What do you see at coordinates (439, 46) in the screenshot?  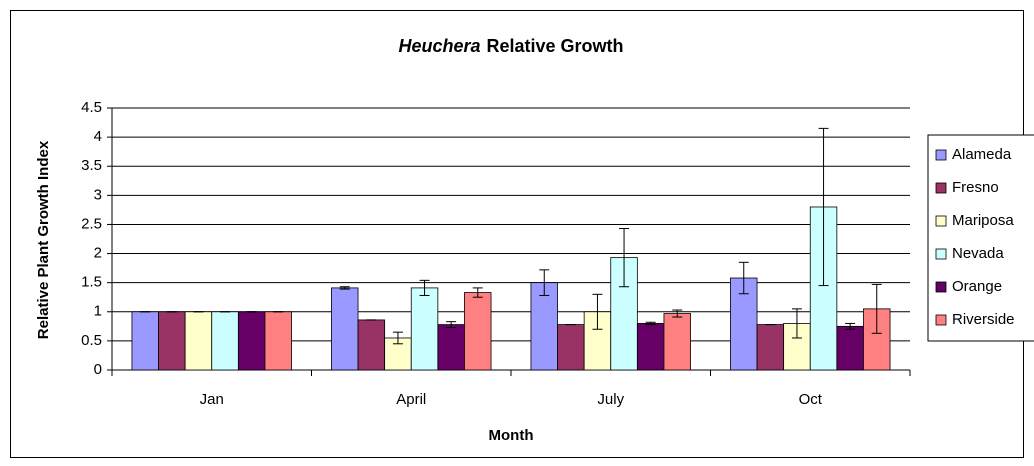 I see `title-italic: Heuchera` at bounding box center [439, 46].